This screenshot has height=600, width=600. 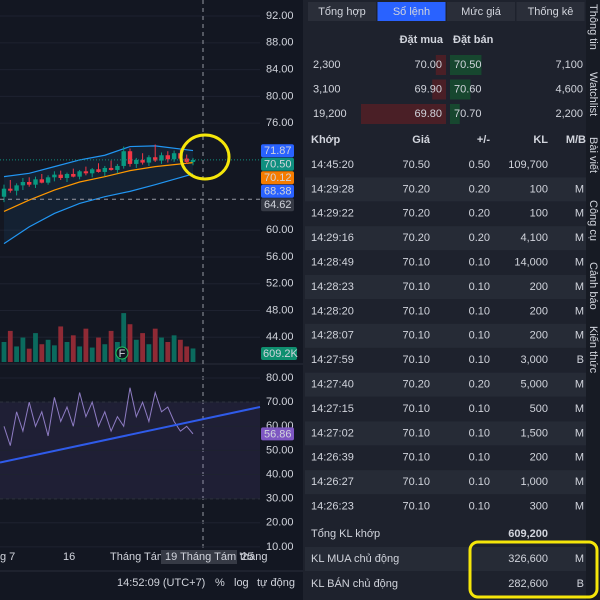 I want to click on time-highlight, so click(x=199, y=557).